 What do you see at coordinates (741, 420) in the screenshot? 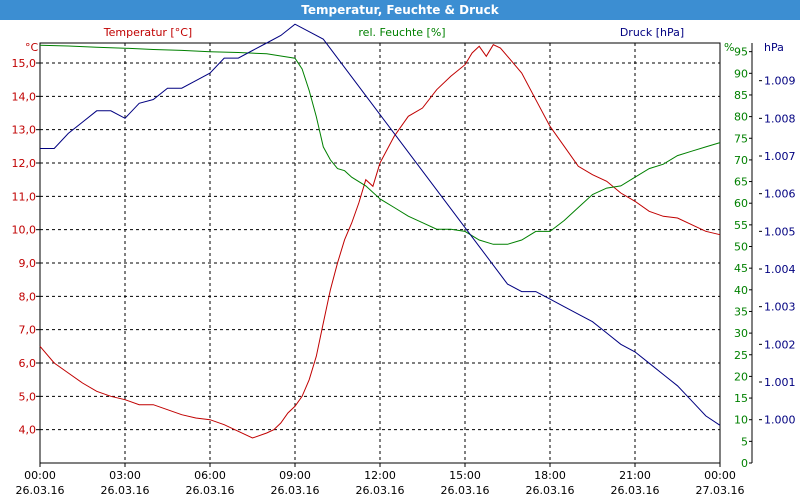
I see `humidity-tick-label: 10` at bounding box center [741, 420].